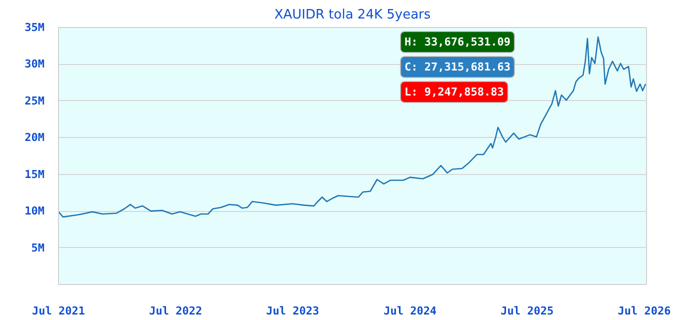  Describe the element at coordinates (352, 15) in the screenshot. I see `chart-title: XAUIDR tola 24K 5years` at that location.